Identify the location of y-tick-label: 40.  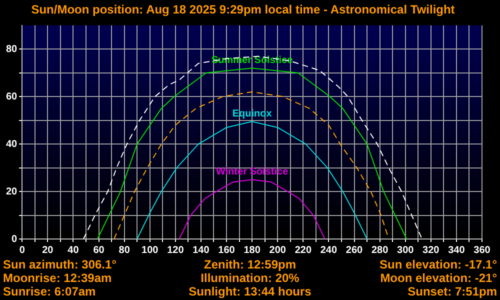
(12, 144).